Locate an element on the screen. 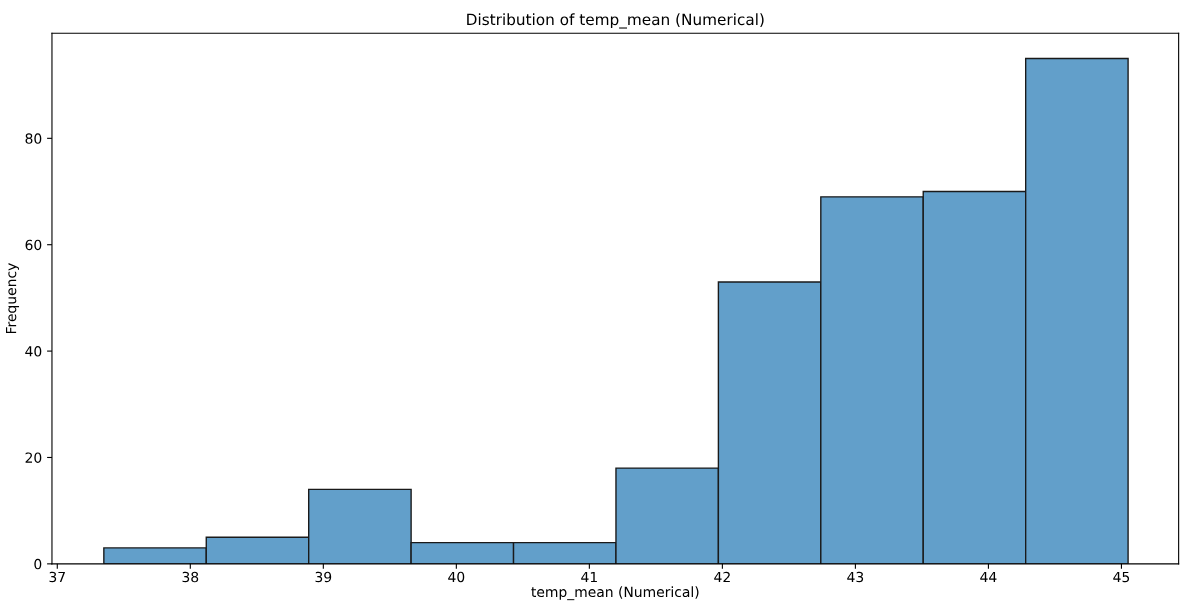  x-tick-label: 38 is located at coordinates (190, 577).